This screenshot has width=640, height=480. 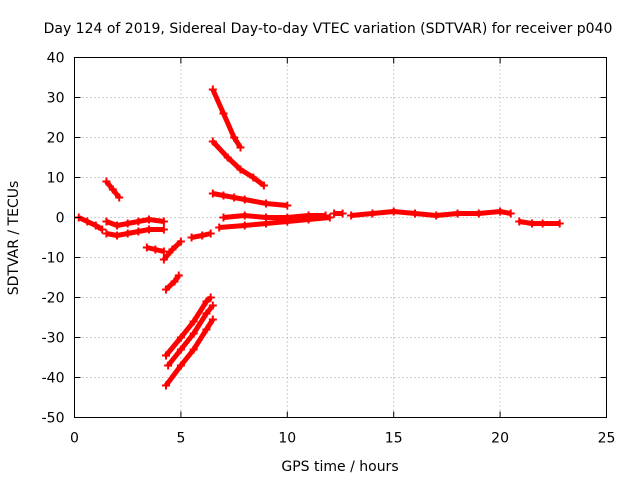 I want to click on x-tick-label: 20, so click(x=500, y=439).